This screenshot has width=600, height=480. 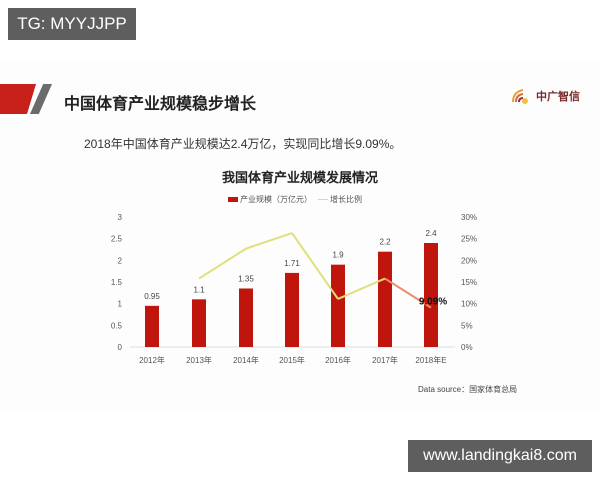 I want to click on legend-bar-label: 产业规模（万亿元）, so click(x=276, y=199).